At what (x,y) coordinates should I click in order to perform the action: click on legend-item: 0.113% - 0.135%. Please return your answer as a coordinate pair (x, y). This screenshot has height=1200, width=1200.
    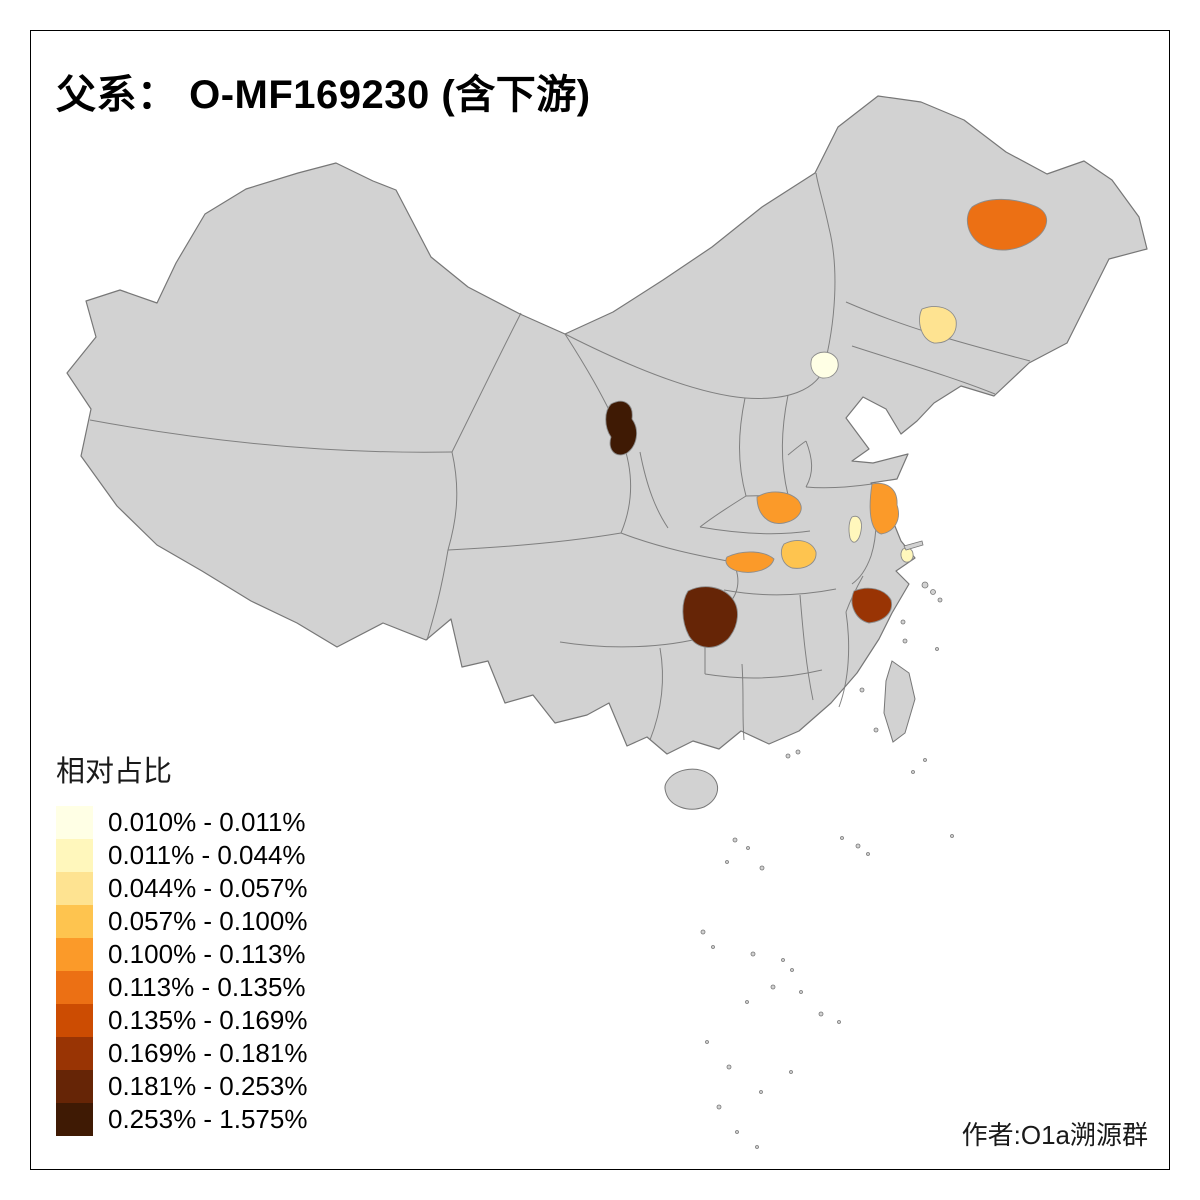
    Looking at the image, I should click on (181, 987).